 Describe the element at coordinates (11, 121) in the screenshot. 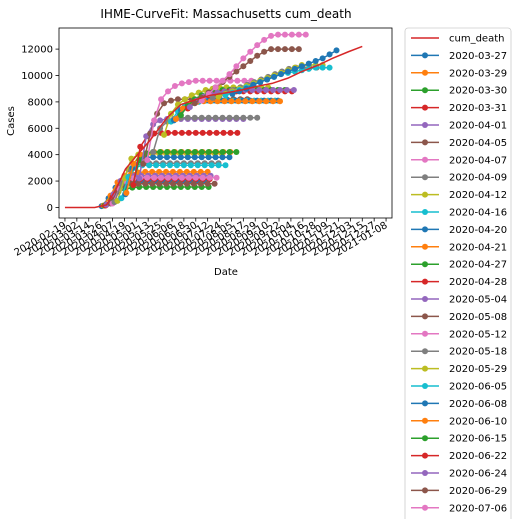

I see `y-axis-label: Cases` at that location.